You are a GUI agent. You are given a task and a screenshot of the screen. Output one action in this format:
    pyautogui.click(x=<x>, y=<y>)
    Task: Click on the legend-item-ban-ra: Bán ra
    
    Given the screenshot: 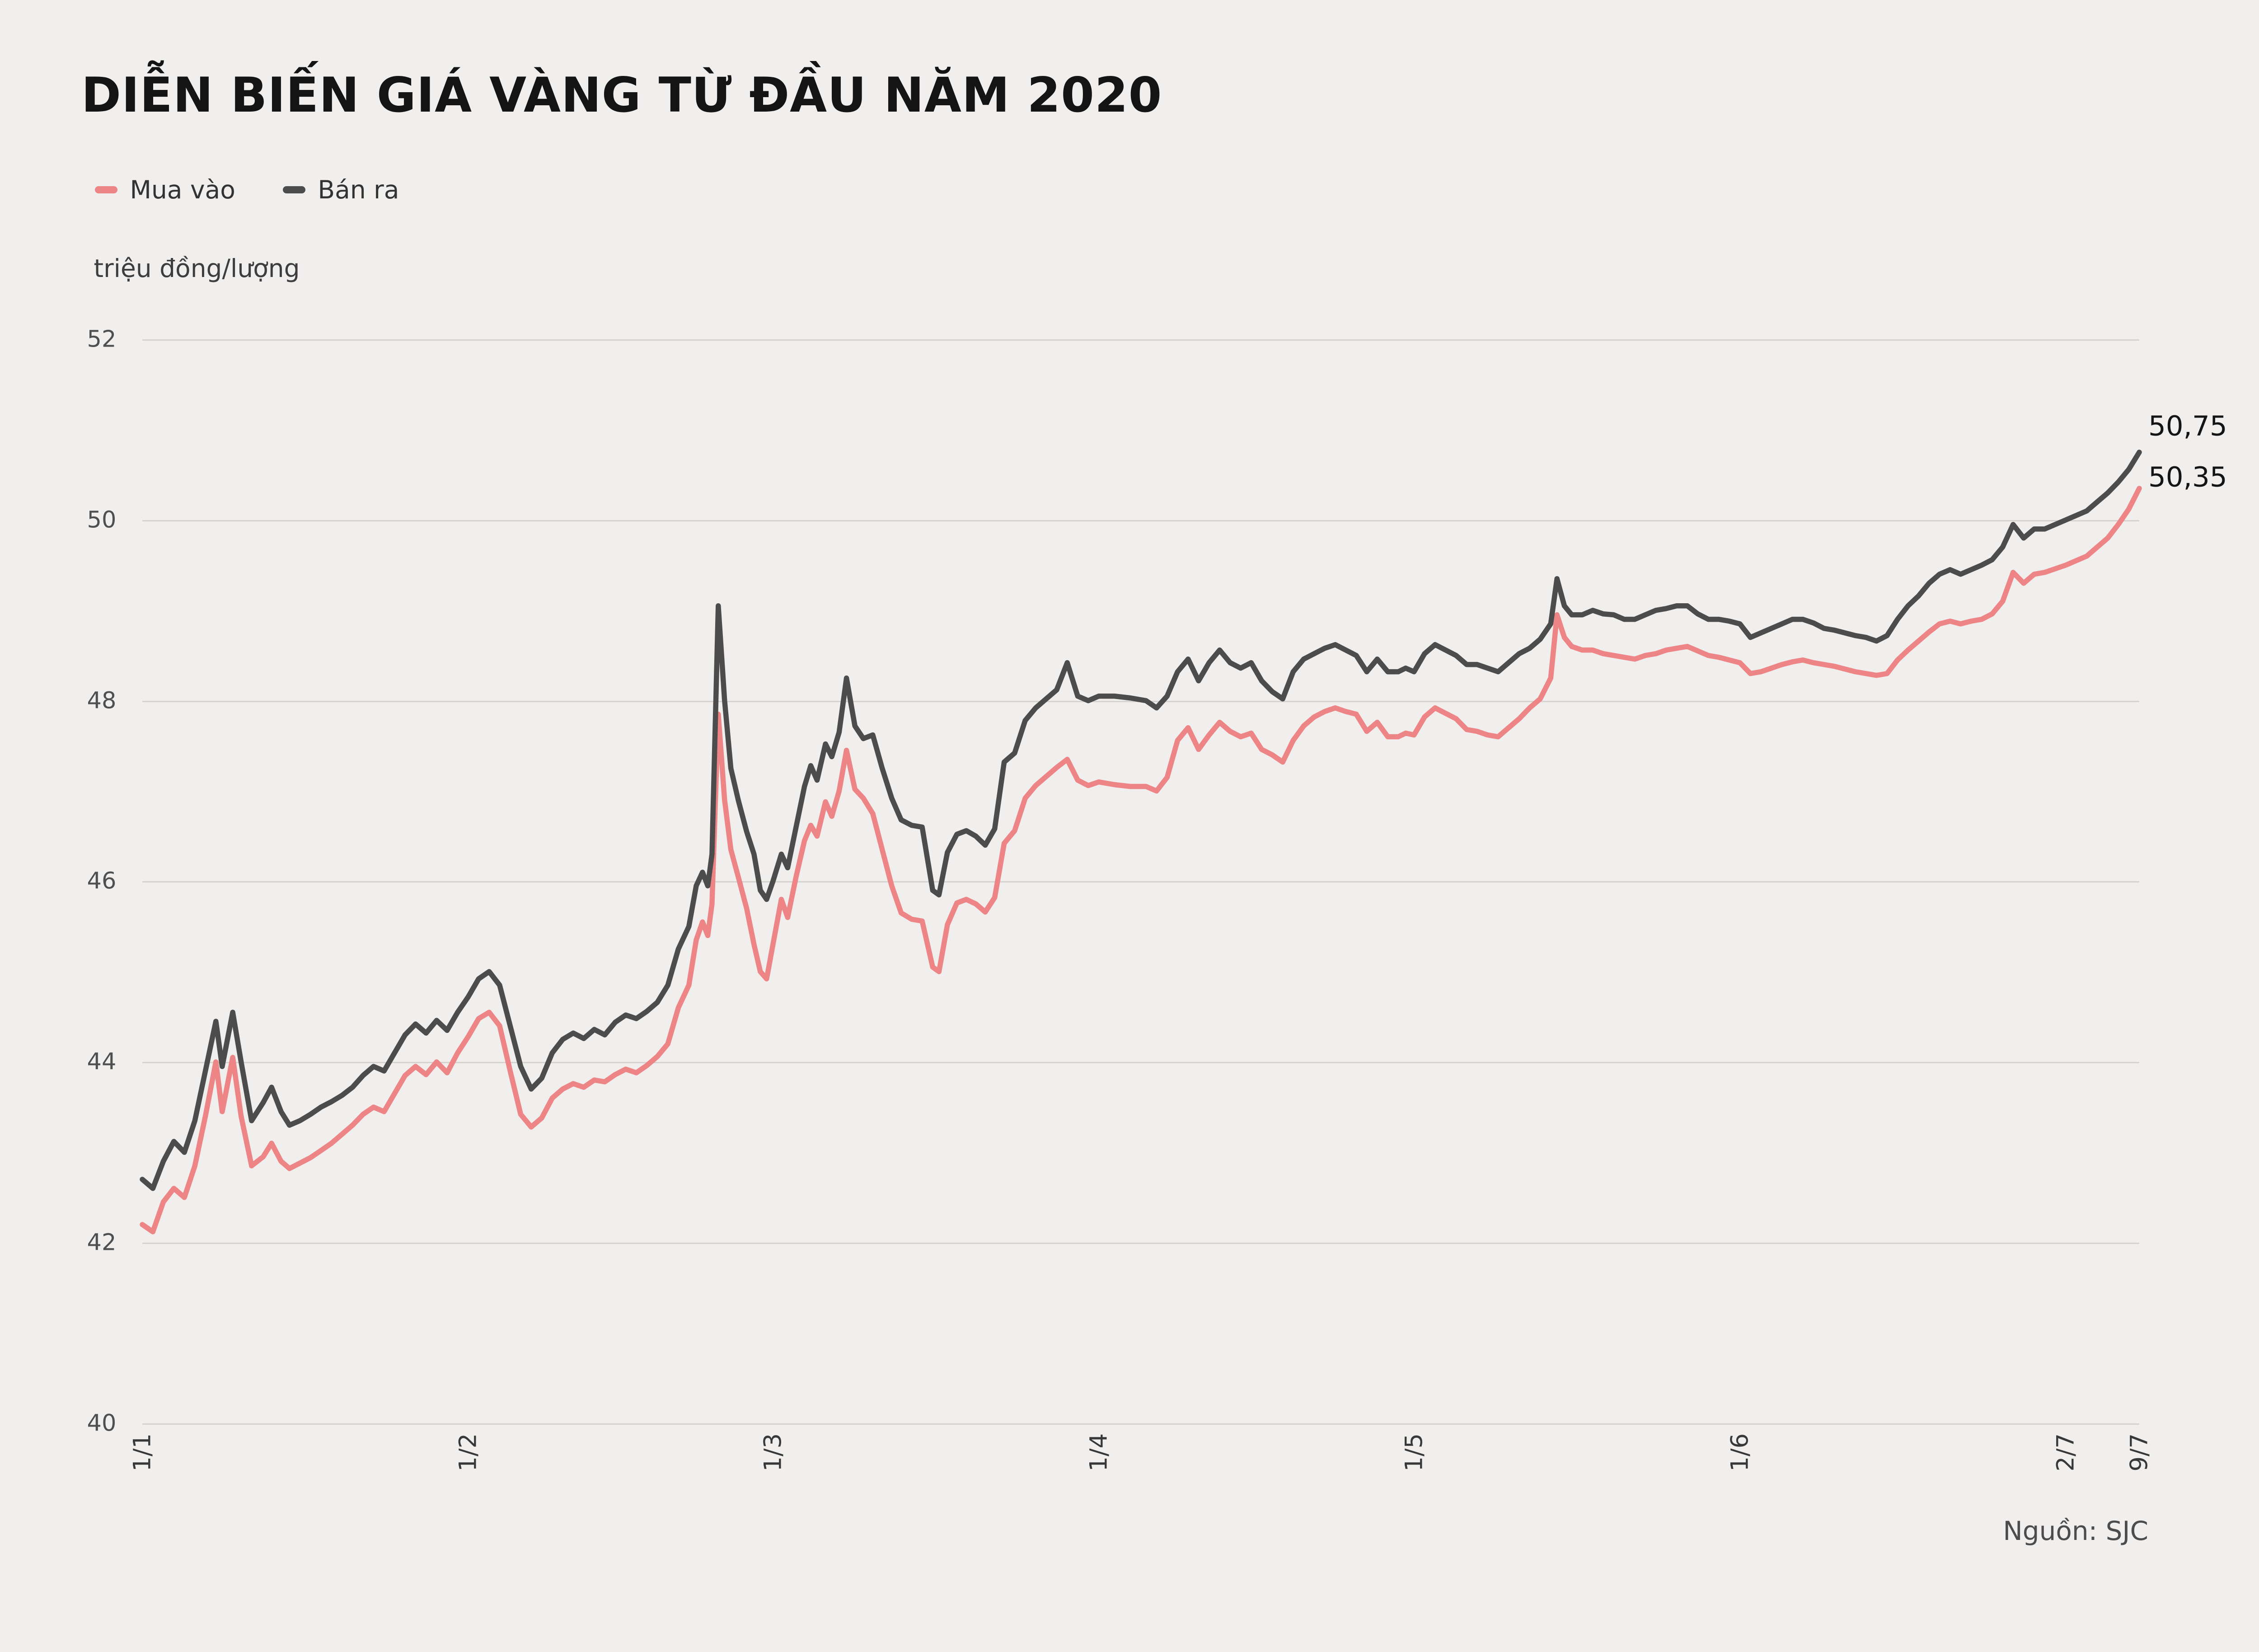 What is the action you would take?
    pyautogui.click(x=340, y=189)
    